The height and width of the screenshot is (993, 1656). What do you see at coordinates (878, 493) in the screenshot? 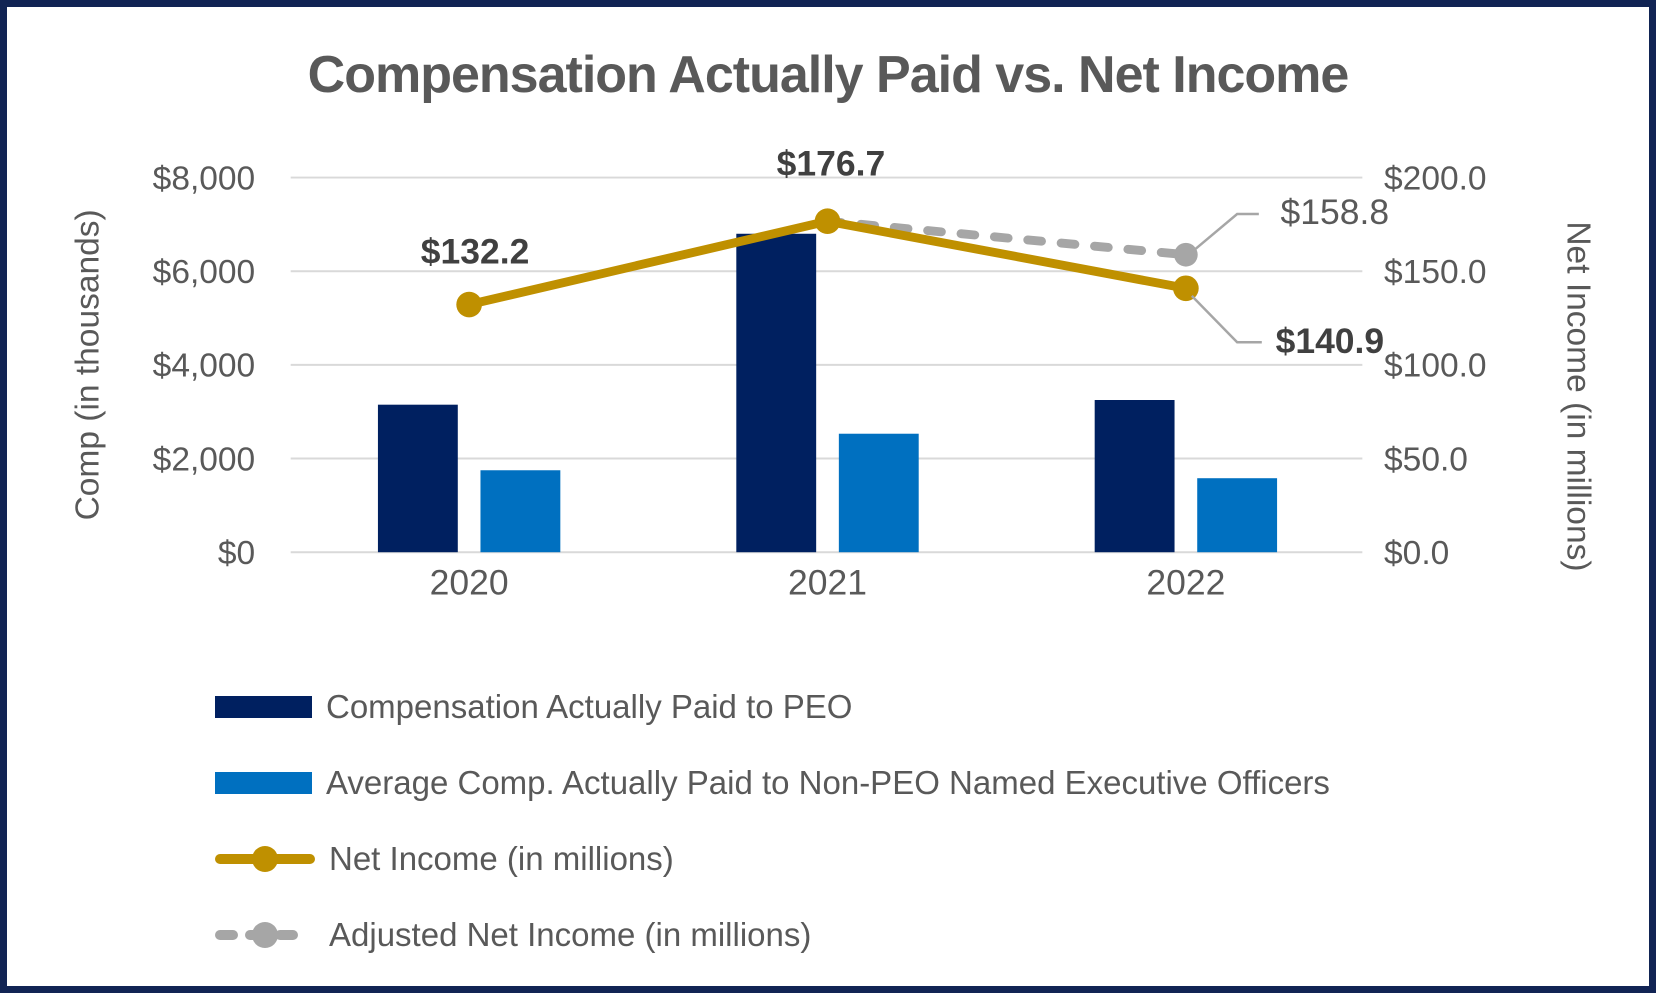
I see `bar-2021-series1` at bounding box center [878, 493].